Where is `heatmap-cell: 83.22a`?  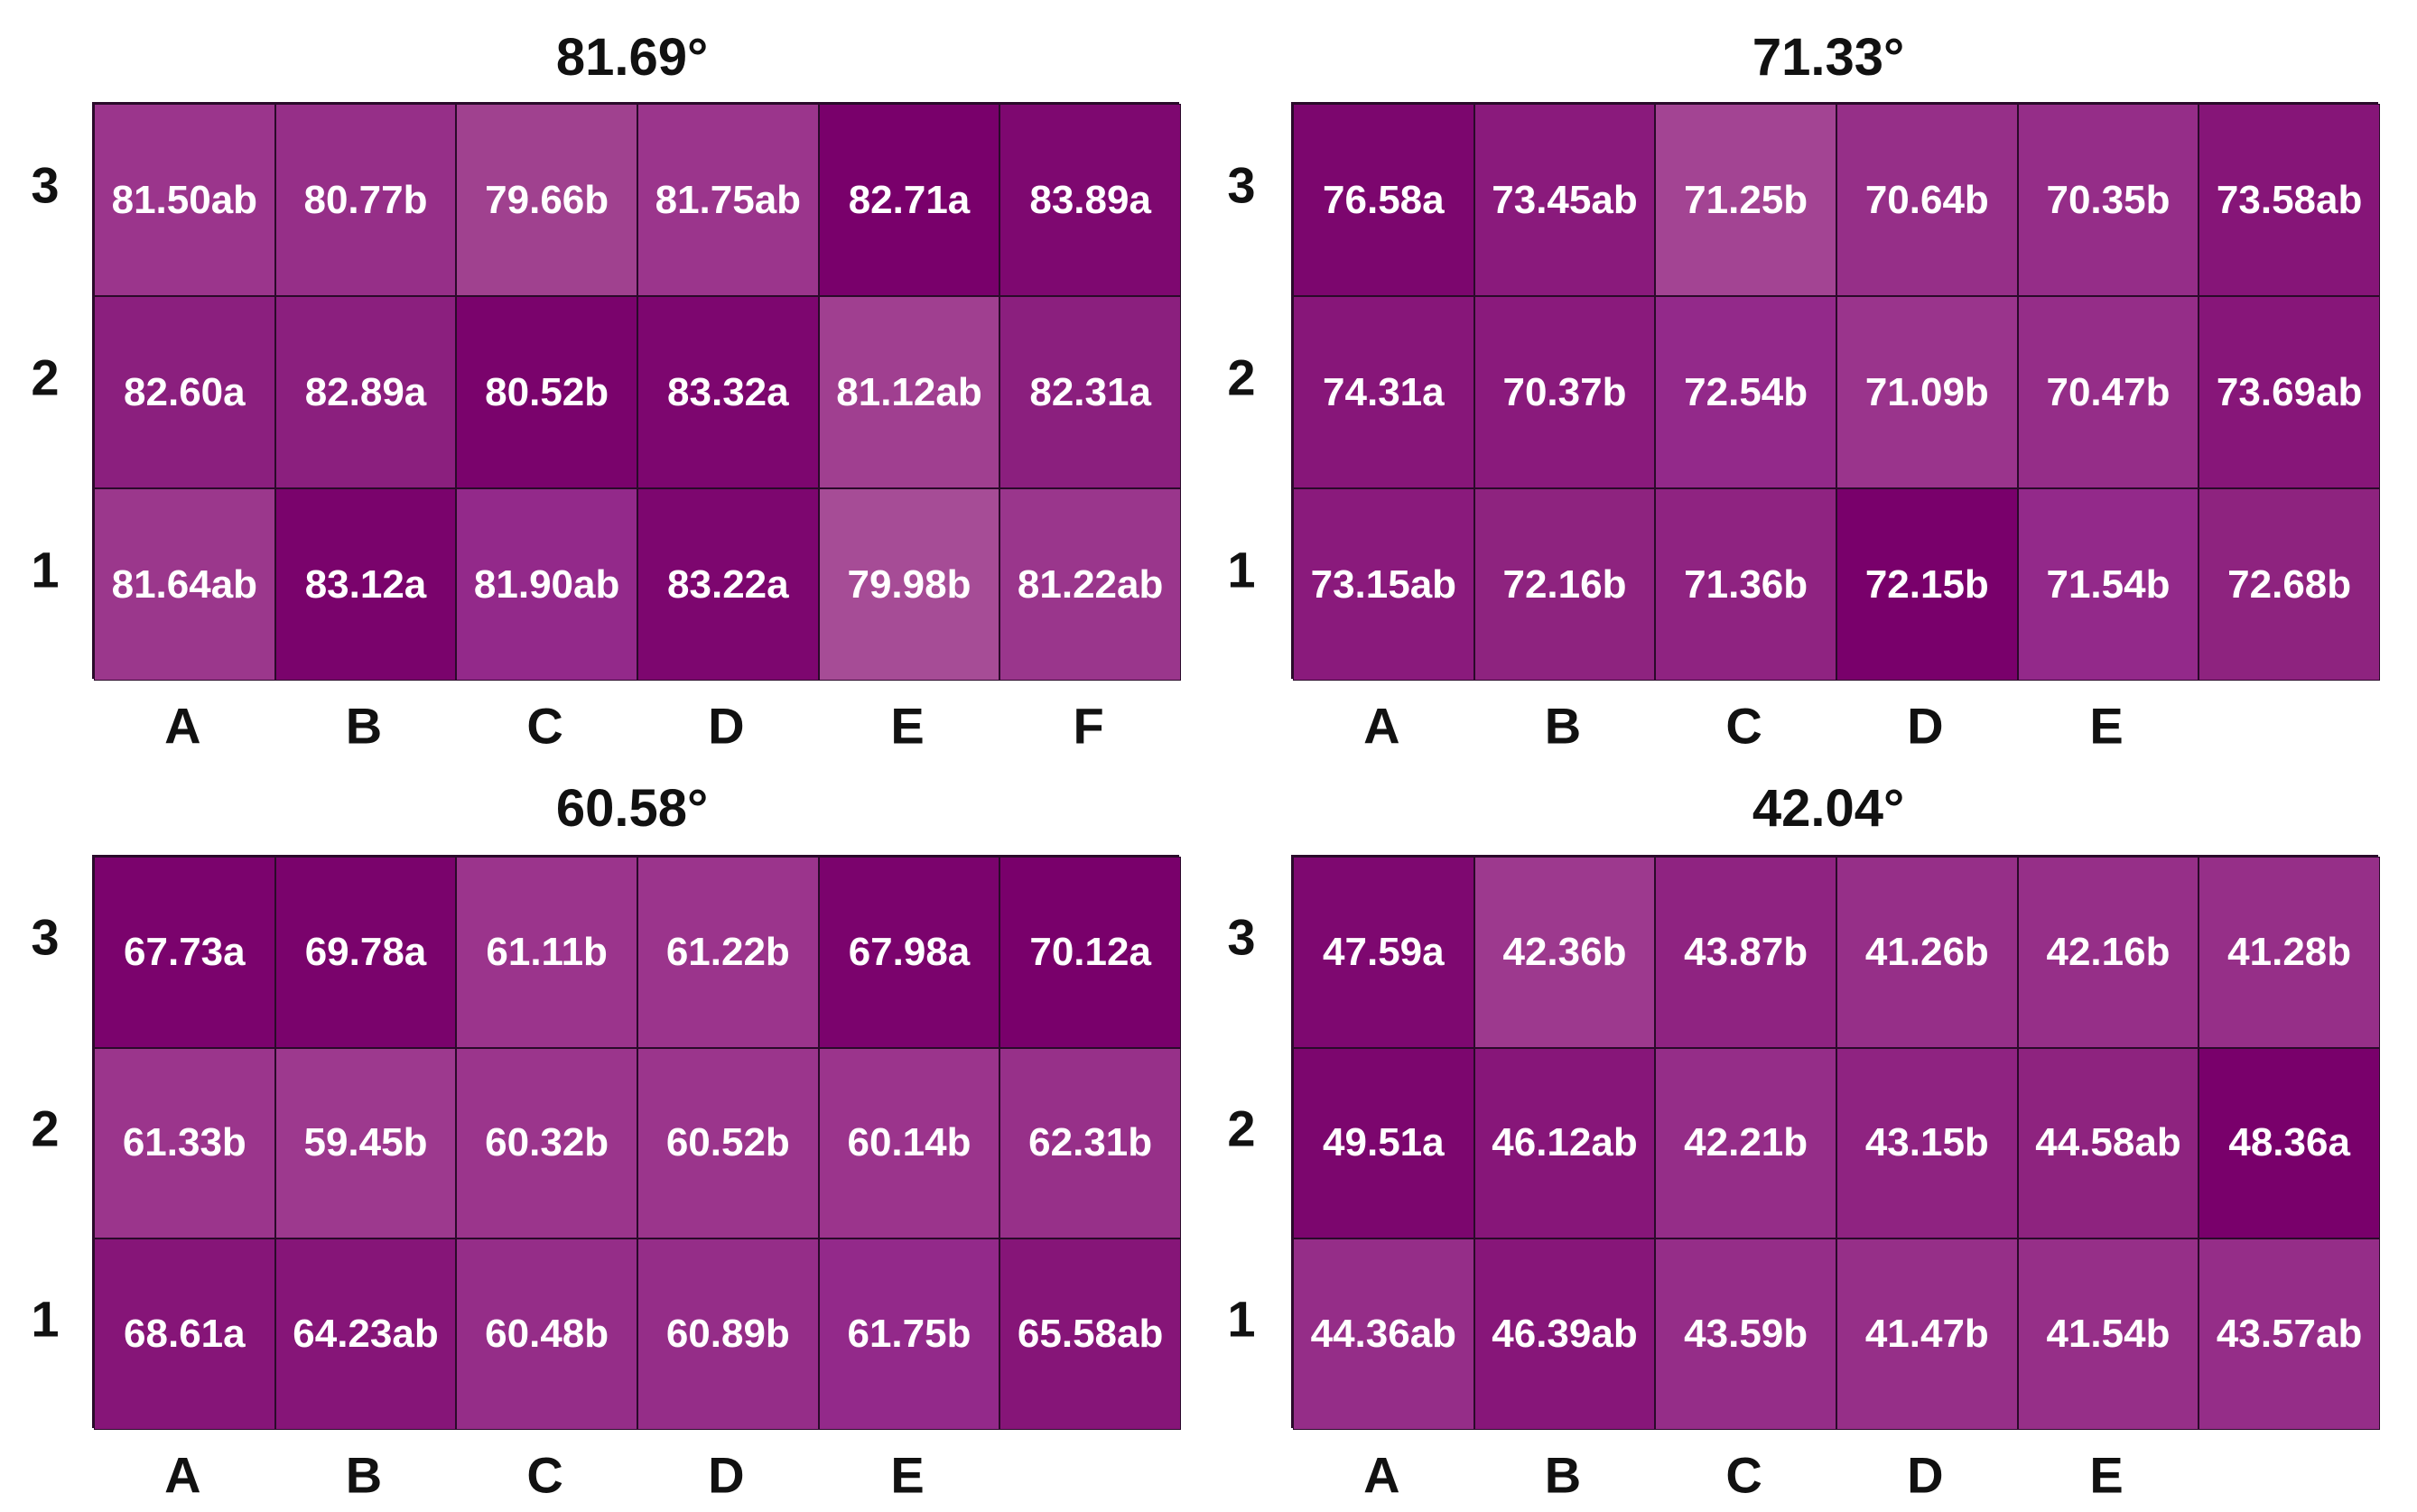 heatmap-cell: 83.22a is located at coordinates (728, 584).